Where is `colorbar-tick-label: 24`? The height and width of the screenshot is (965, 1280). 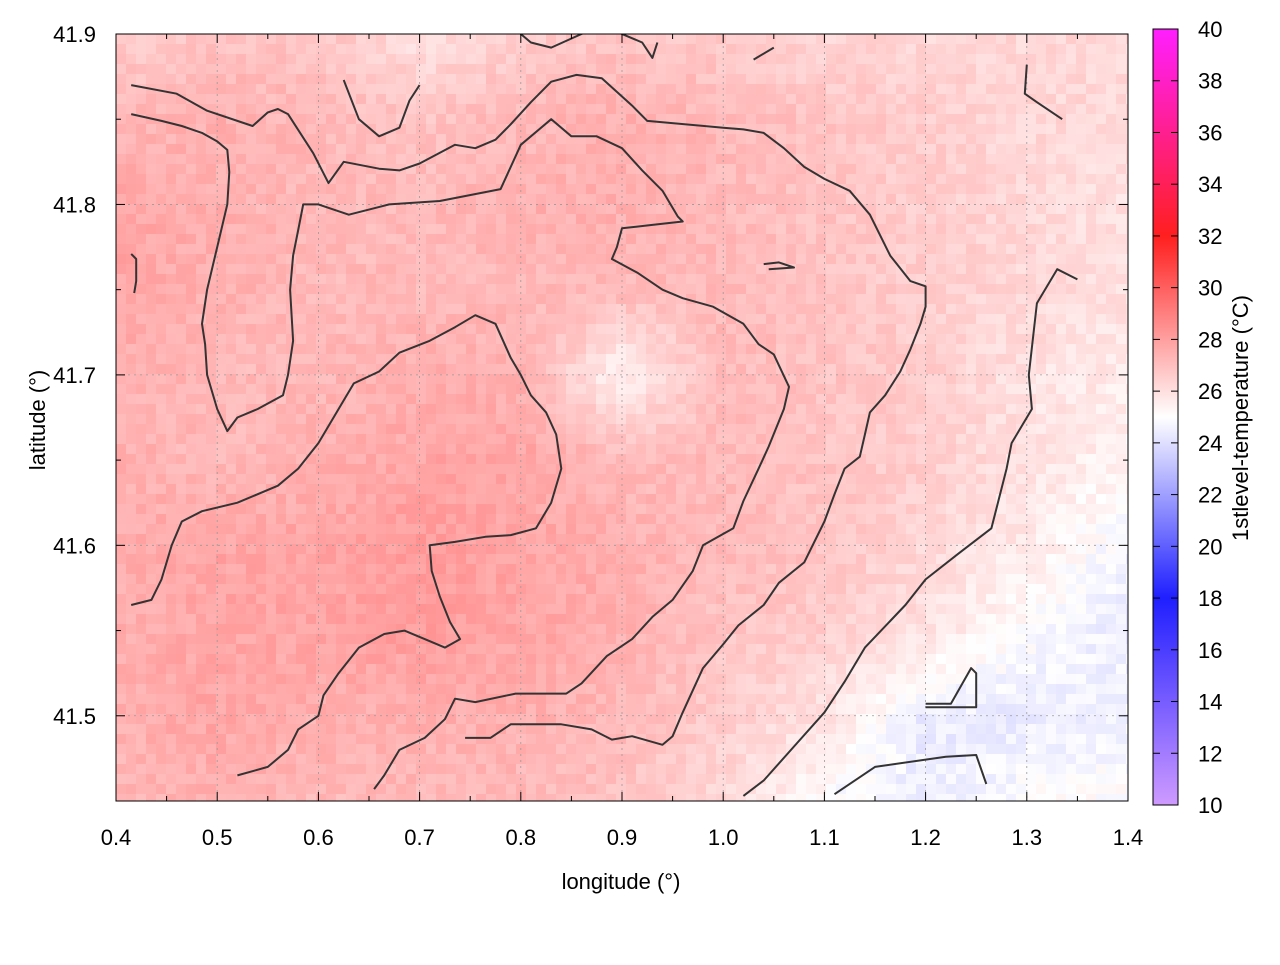 colorbar-tick-label: 24 is located at coordinates (1210, 443).